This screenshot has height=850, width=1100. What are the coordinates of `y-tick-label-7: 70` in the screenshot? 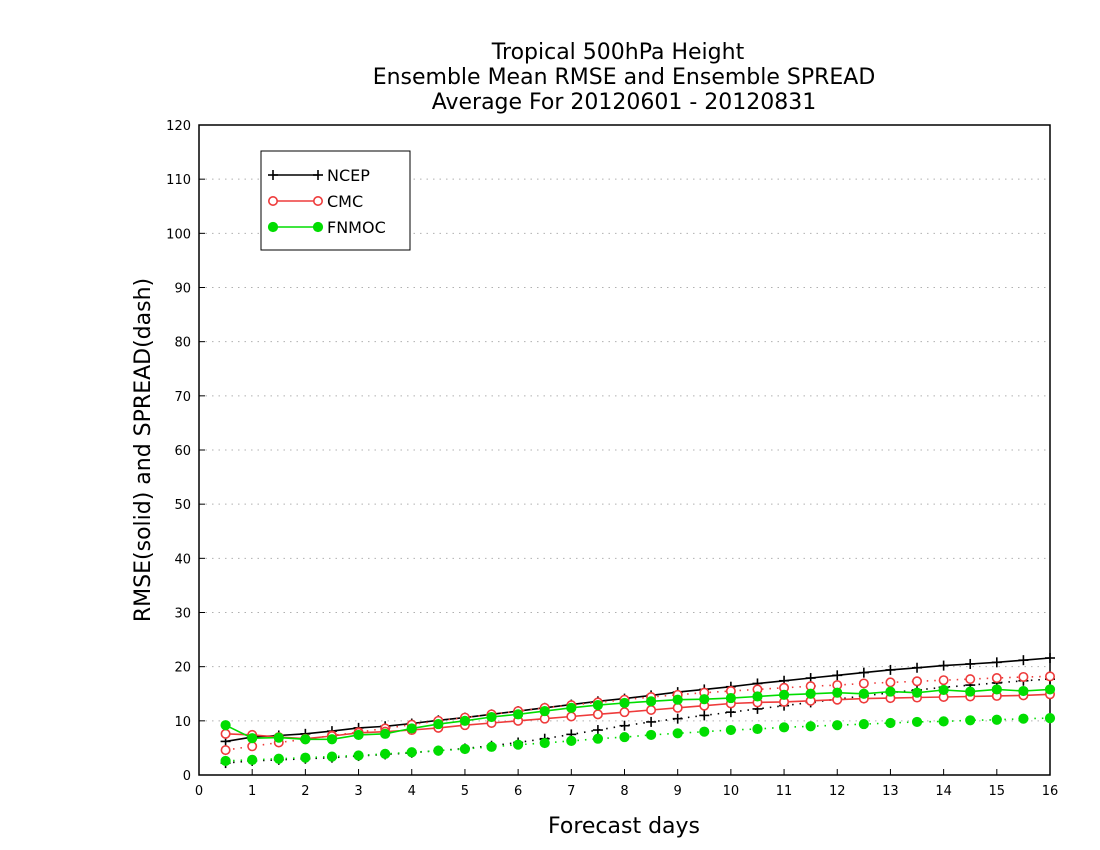 It's located at (182, 397).